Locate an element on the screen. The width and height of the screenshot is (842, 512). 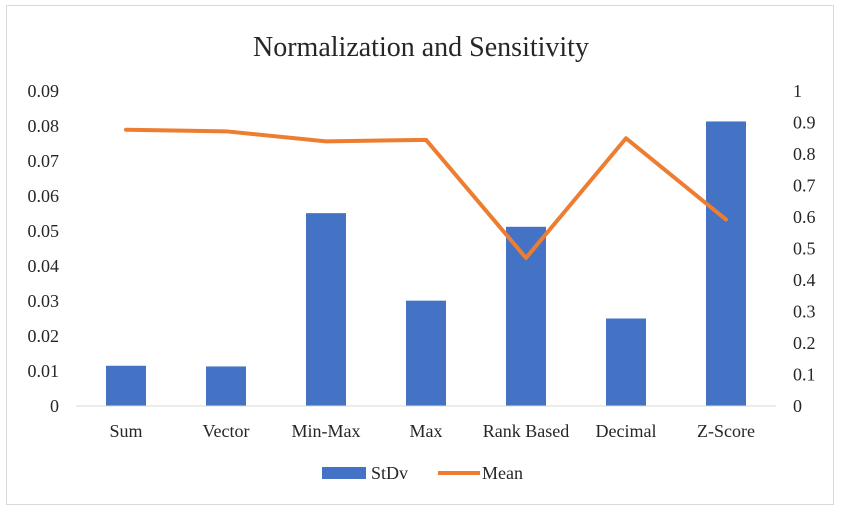
stdv-bar-max is located at coordinates (426, 353).